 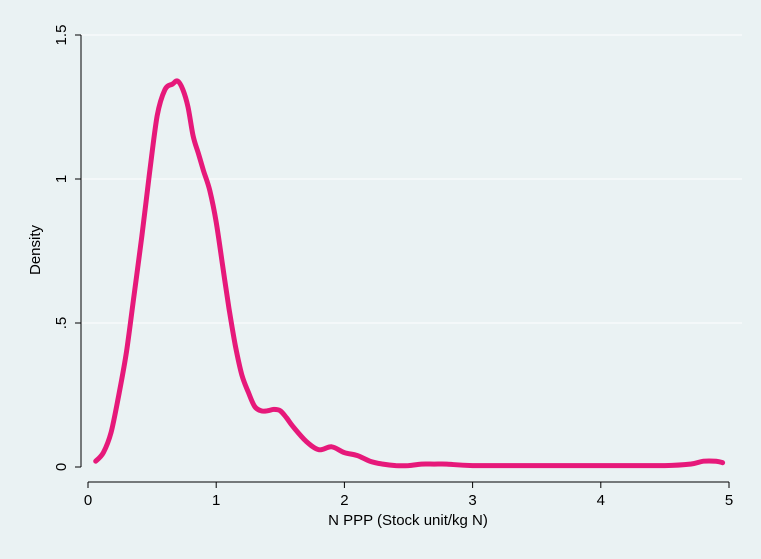 I want to click on y-tick-label-2: 1, so click(x=61, y=179).